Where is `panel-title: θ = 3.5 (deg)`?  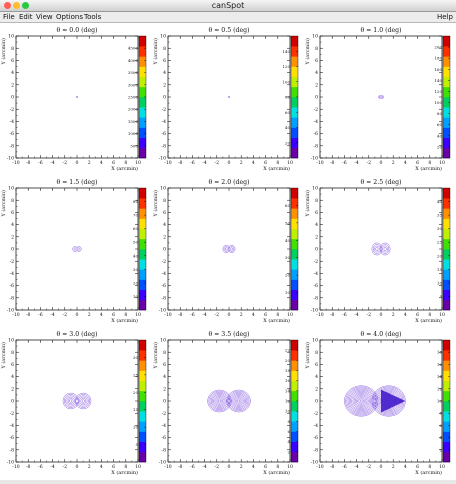
panel-title: θ = 3.5 (deg) is located at coordinates (228, 334).